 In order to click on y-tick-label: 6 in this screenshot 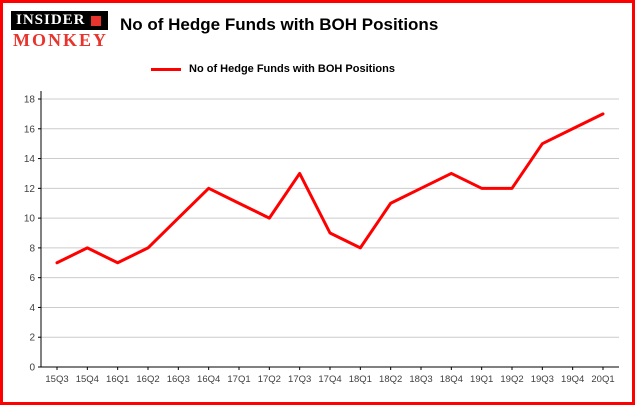, I will do `click(32, 278)`.